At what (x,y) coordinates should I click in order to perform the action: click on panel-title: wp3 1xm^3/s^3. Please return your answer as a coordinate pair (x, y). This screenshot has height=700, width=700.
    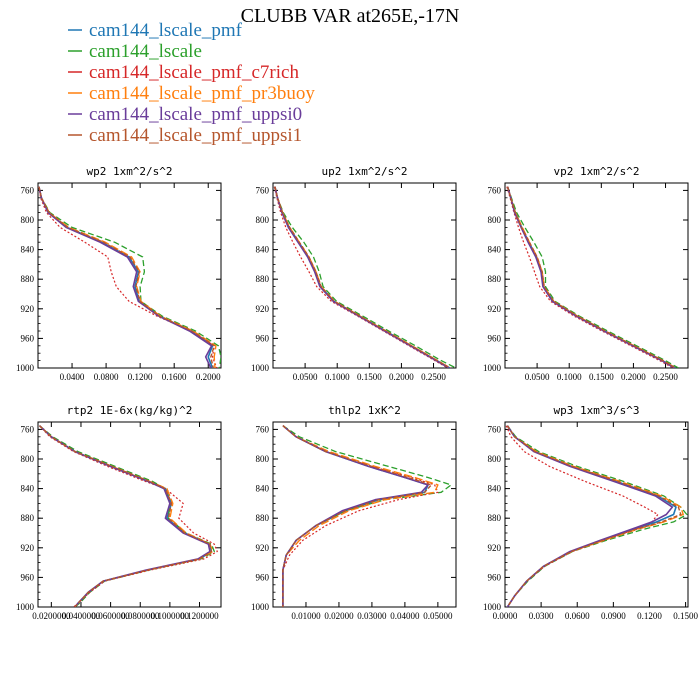
    Looking at the image, I should click on (596, 410).